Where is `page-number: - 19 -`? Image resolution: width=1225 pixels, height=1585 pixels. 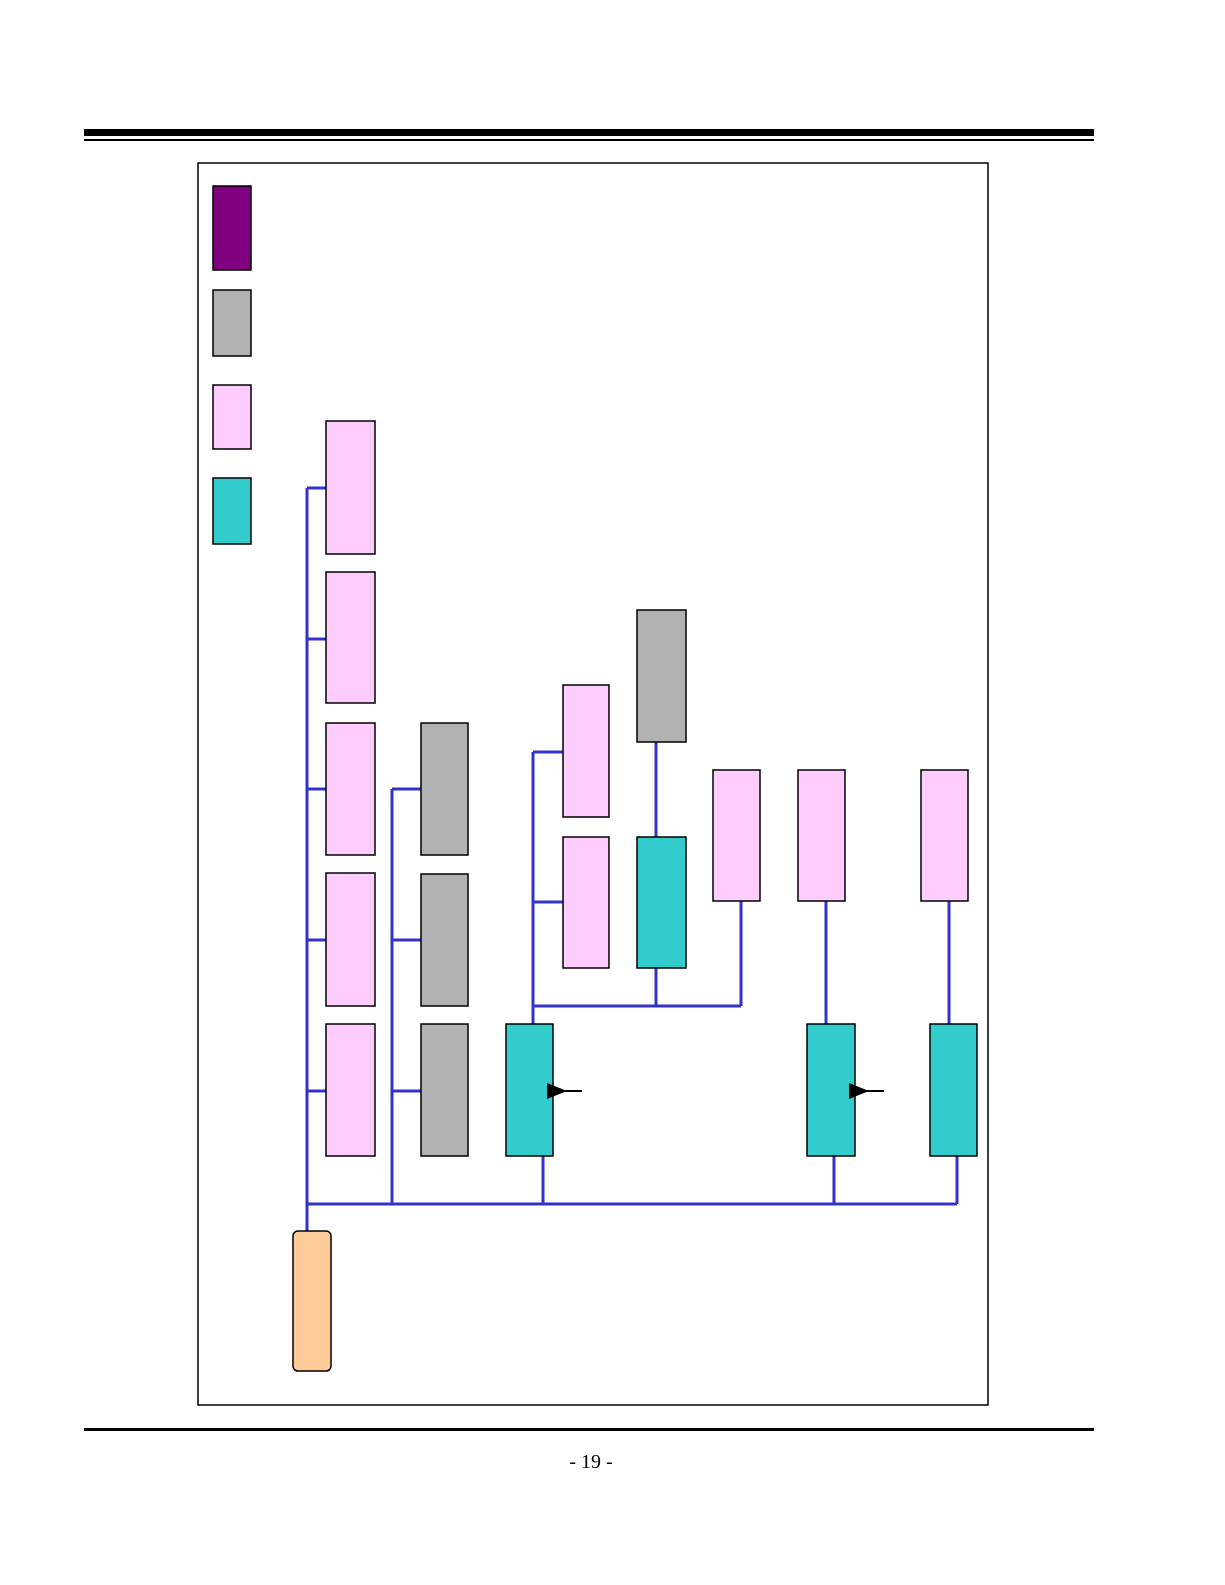
page-number: - 19 - is located at coordinates (590, 1462).